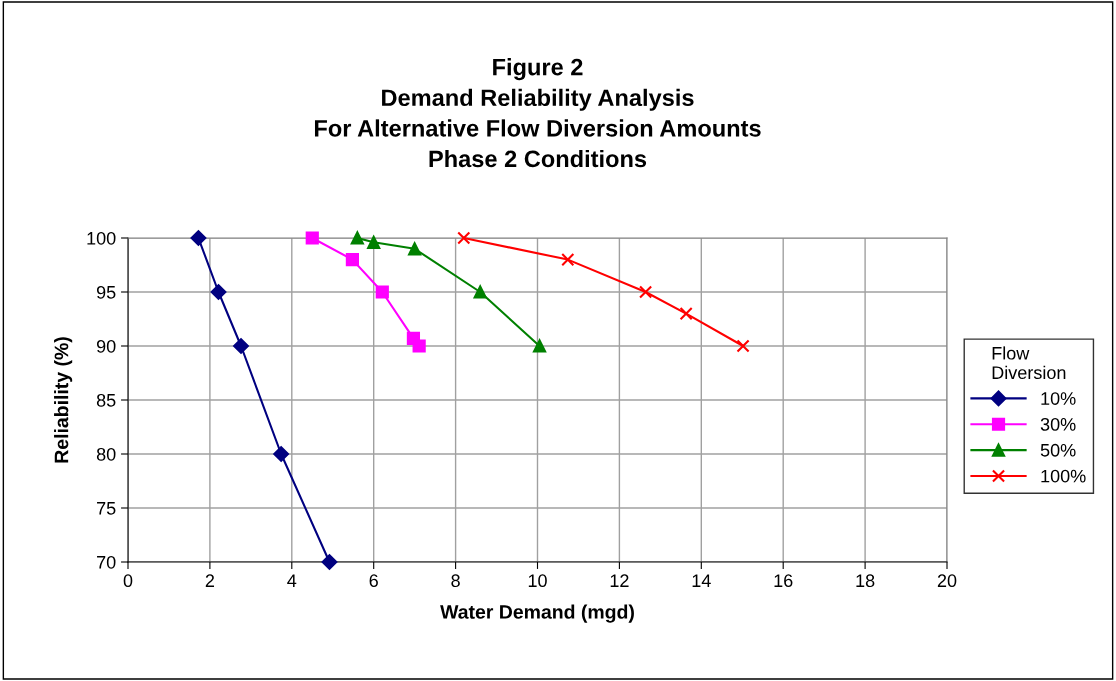 Image resolution: width=1116 pixels, height=681 pixels. What do you see at coordinates (1058, 398) in the screenshot?
I see `legend-label: 10%` at bounding box center [1058, 398].